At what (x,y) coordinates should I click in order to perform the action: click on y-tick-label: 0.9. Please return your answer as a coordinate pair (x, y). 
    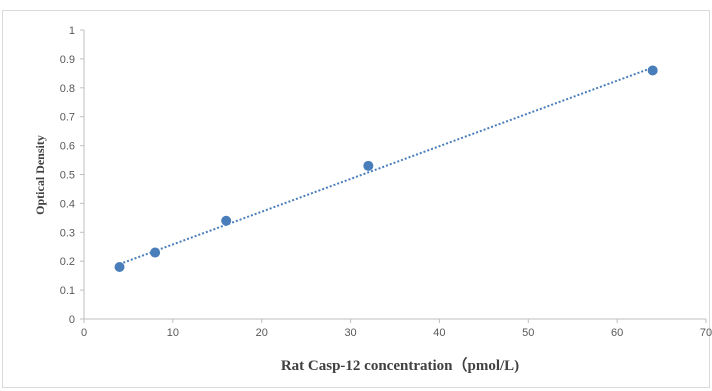
    Looking at the image, I should click on (67, 60).